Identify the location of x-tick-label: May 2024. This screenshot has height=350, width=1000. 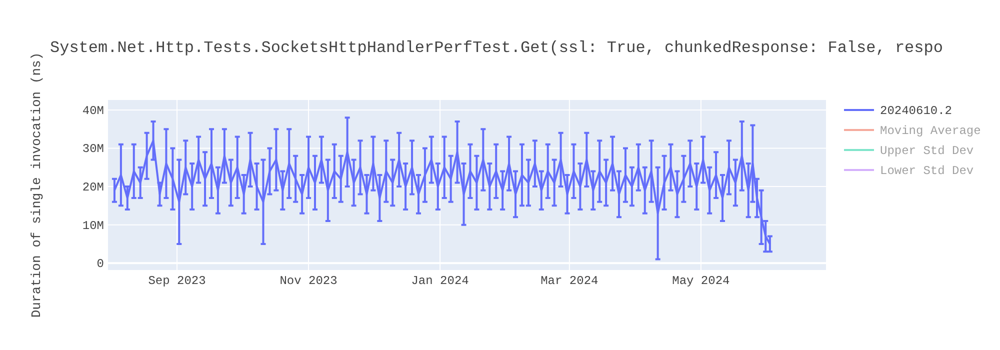
(701, 281).